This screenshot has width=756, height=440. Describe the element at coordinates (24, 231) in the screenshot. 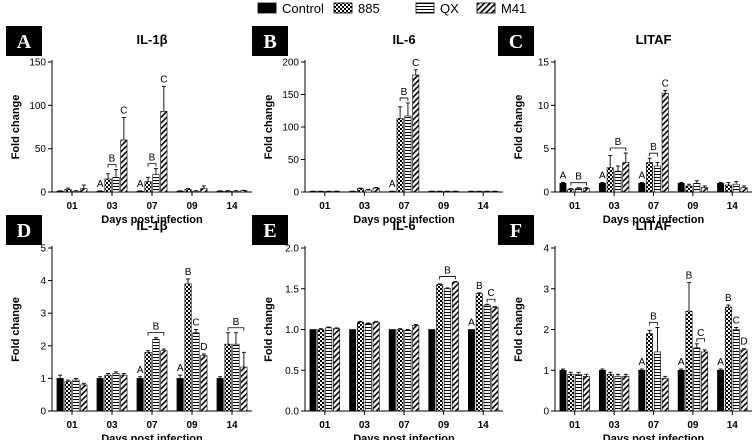

I see `panel-label: D` at that location.